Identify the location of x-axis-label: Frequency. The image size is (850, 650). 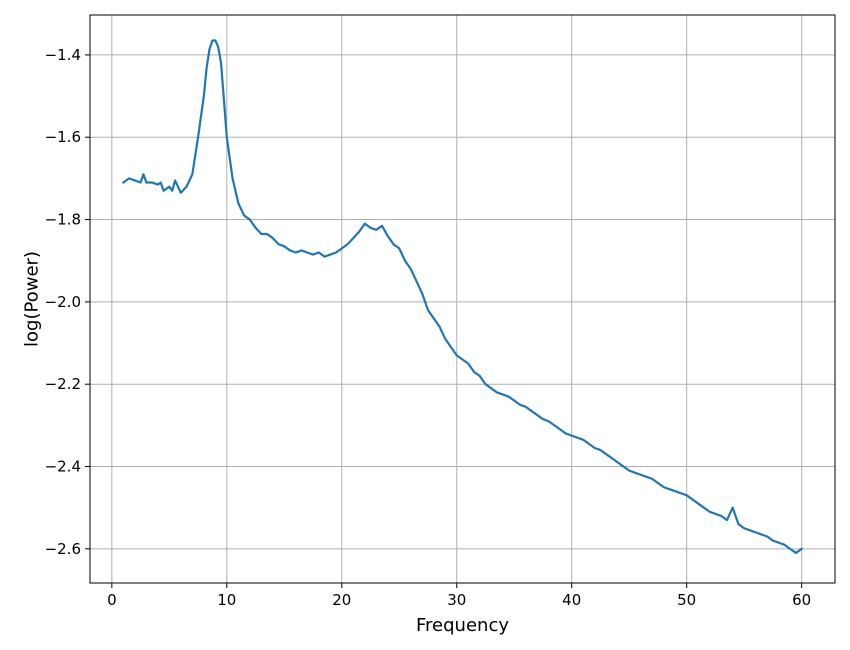
(462, 625).